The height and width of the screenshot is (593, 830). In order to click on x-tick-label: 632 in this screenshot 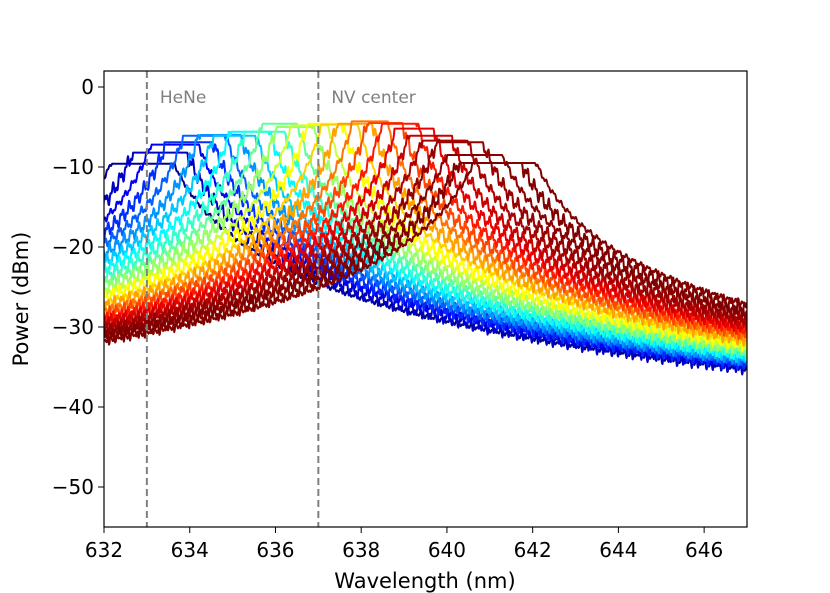, I will do `click(104, 550)`.